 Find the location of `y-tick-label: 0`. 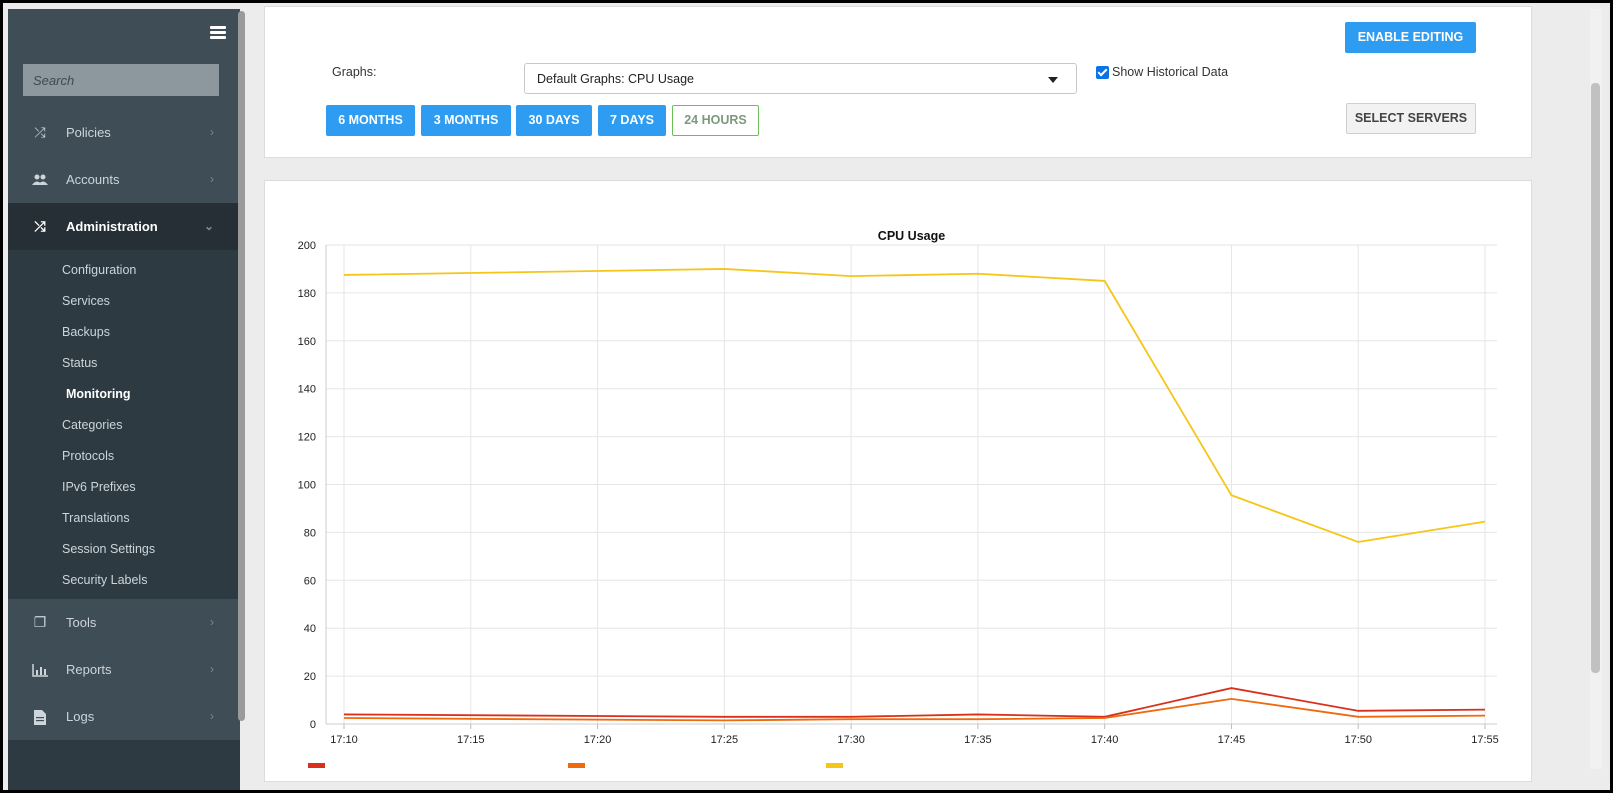

y-tick-label: 0 is located at coordinates (313, 725).